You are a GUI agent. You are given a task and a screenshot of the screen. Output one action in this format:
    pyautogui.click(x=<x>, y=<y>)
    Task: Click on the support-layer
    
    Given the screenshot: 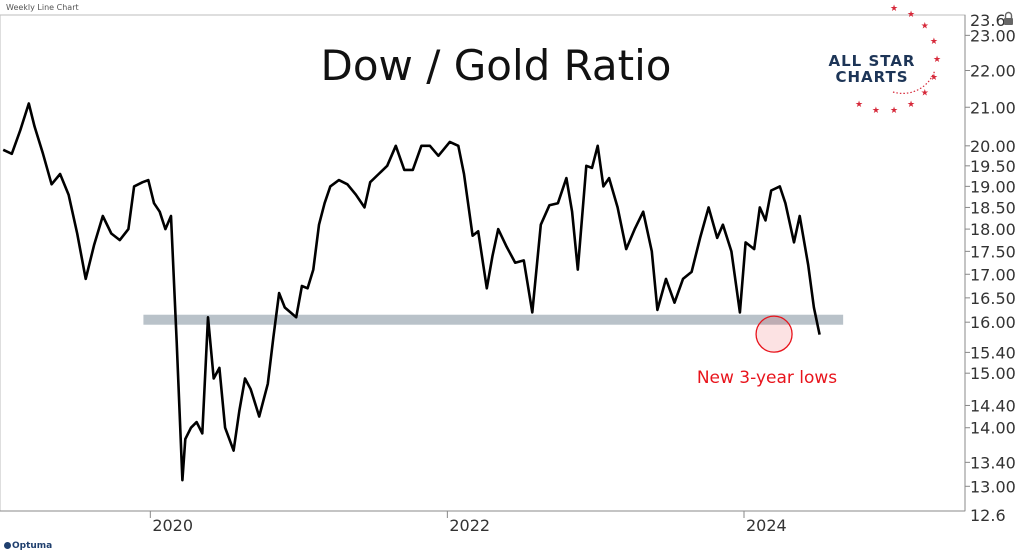 What is the action you would take?
    pyautogui.click(x=493, y=319)
    